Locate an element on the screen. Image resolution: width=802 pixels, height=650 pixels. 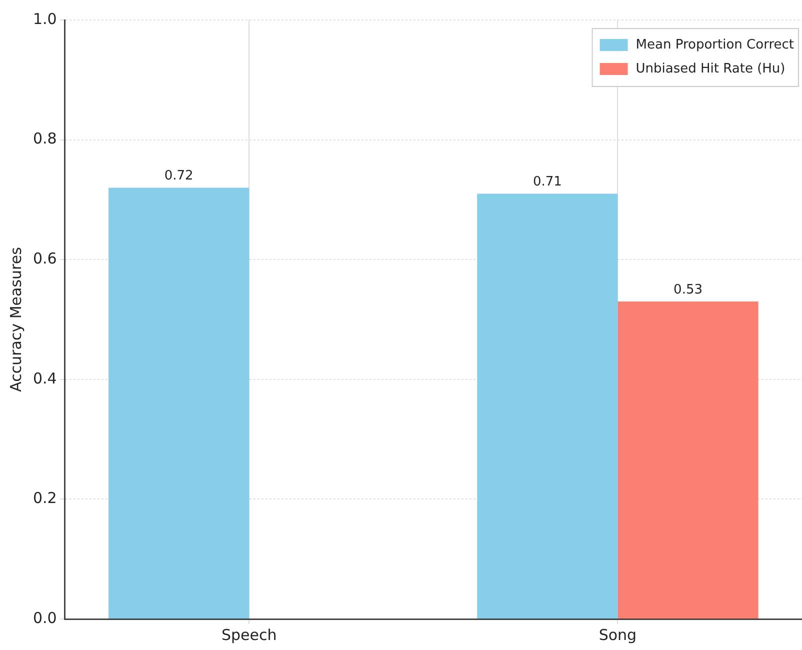
x-tick-label: Speech is located at coordinates (249, 635).